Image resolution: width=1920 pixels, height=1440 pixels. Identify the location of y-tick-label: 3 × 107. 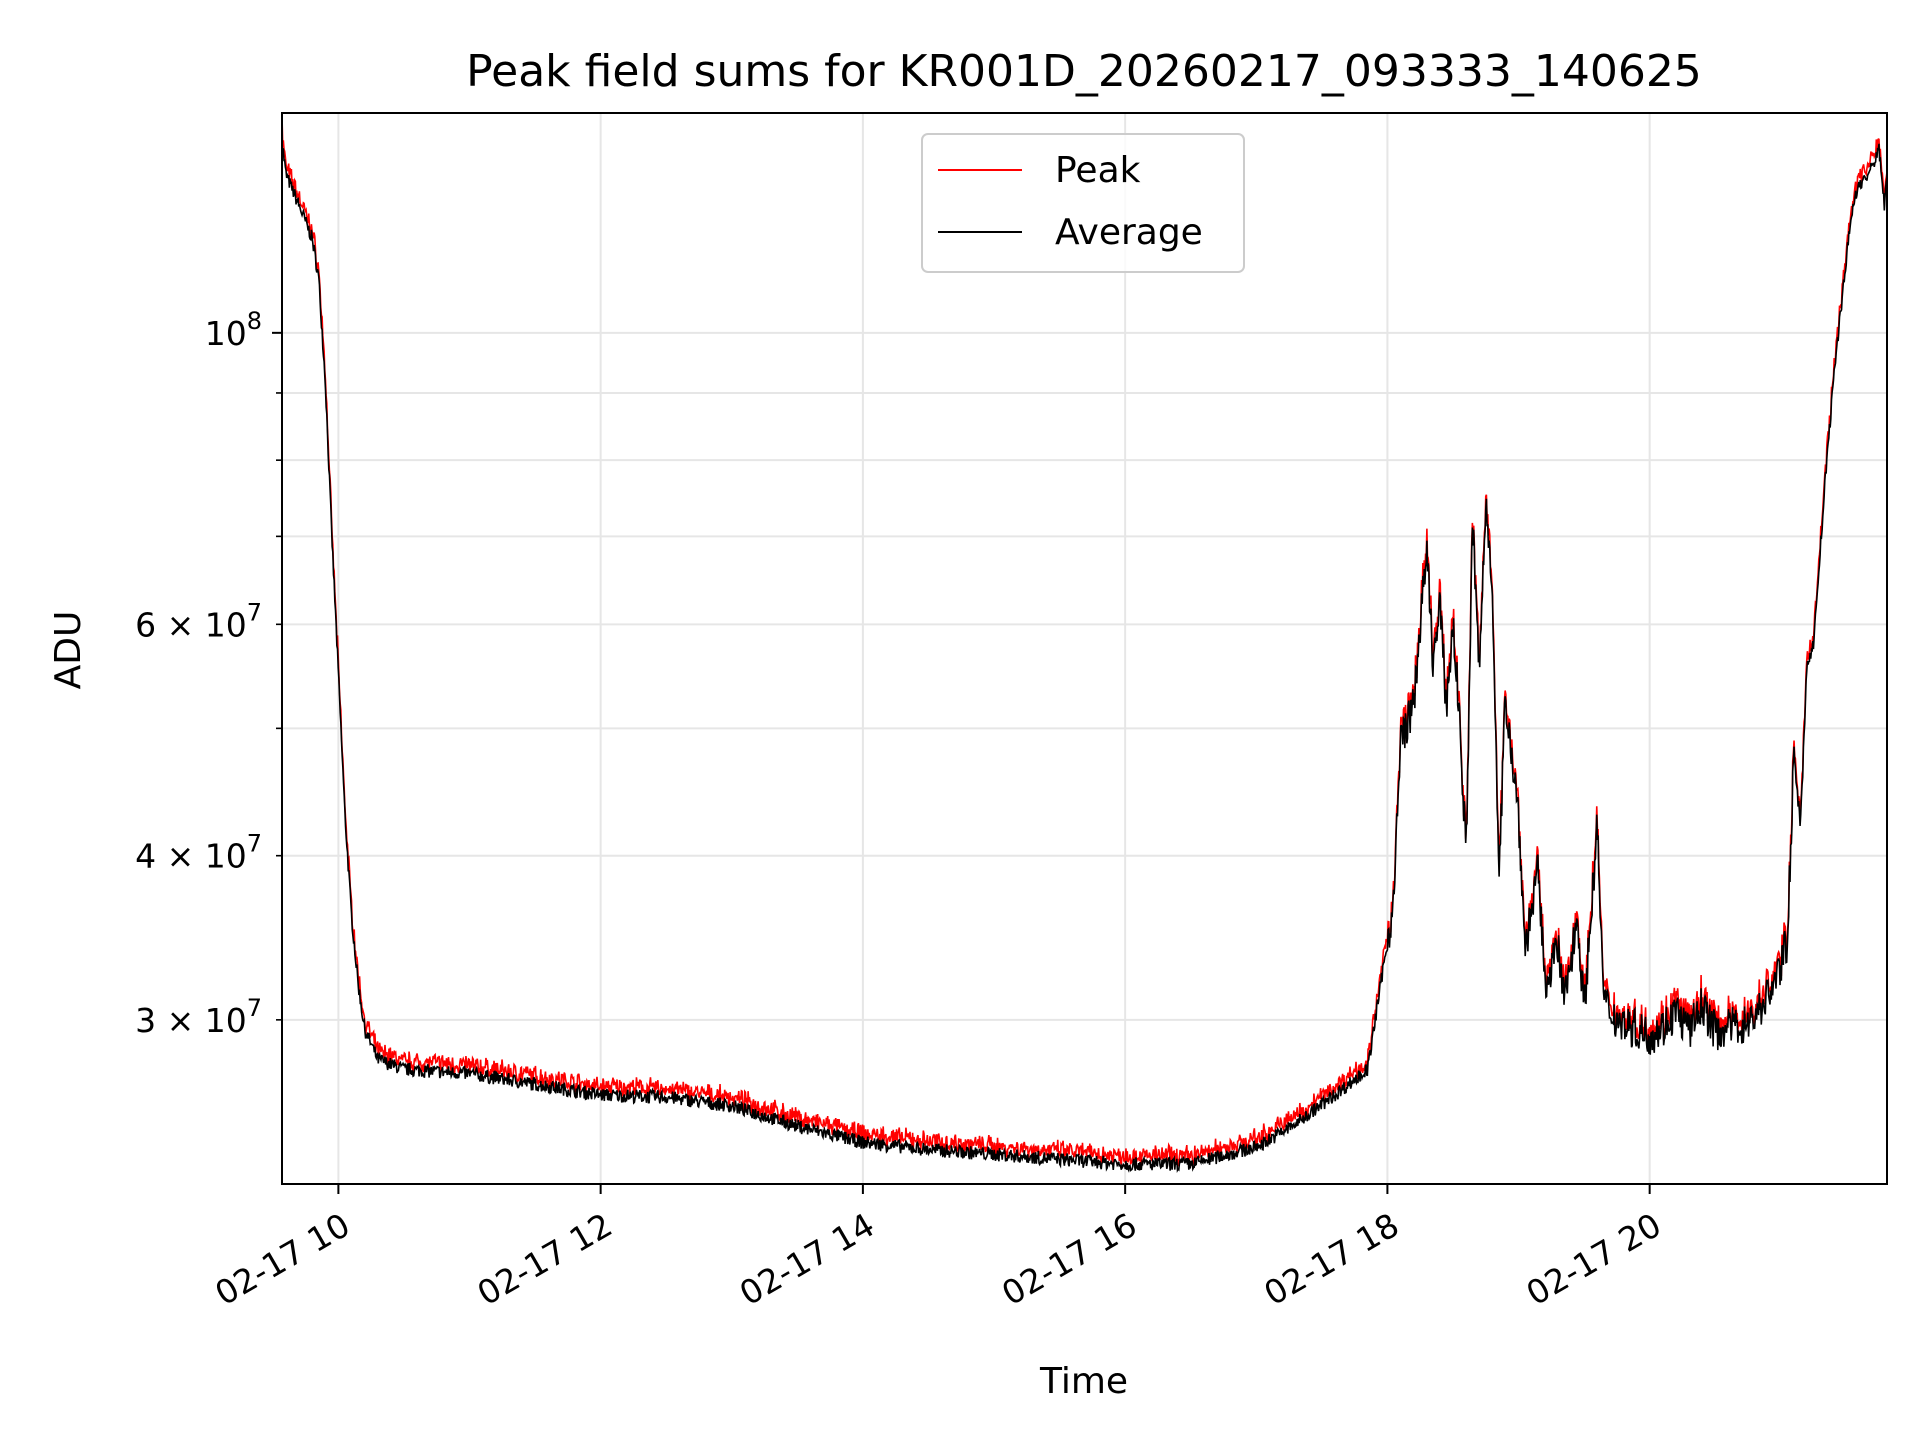
(198, 1017).